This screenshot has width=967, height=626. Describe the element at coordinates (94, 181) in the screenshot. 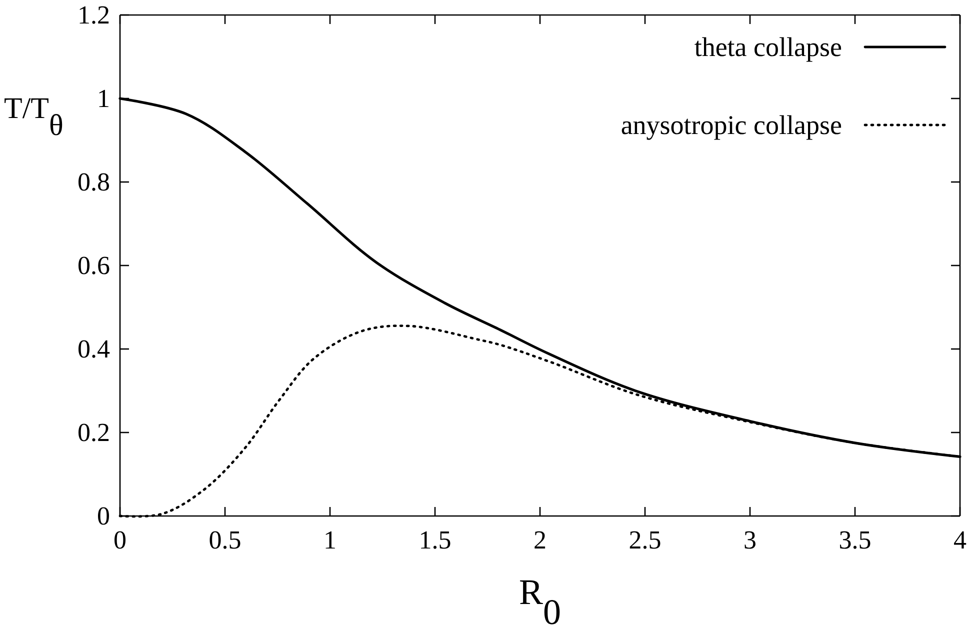

I see `y-tick-label: 0.8` at that location.